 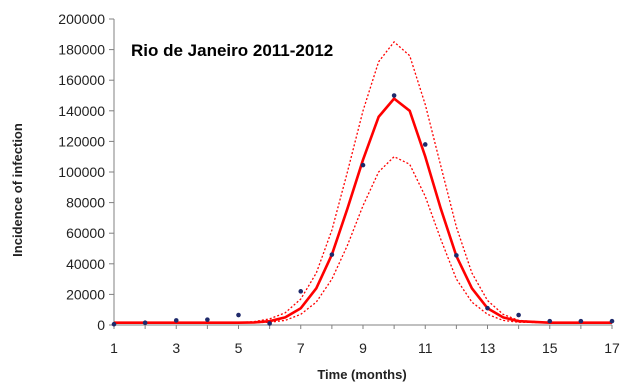 I want to click on y-axis-title: Incidence of infection, so click(x=17, y=190).